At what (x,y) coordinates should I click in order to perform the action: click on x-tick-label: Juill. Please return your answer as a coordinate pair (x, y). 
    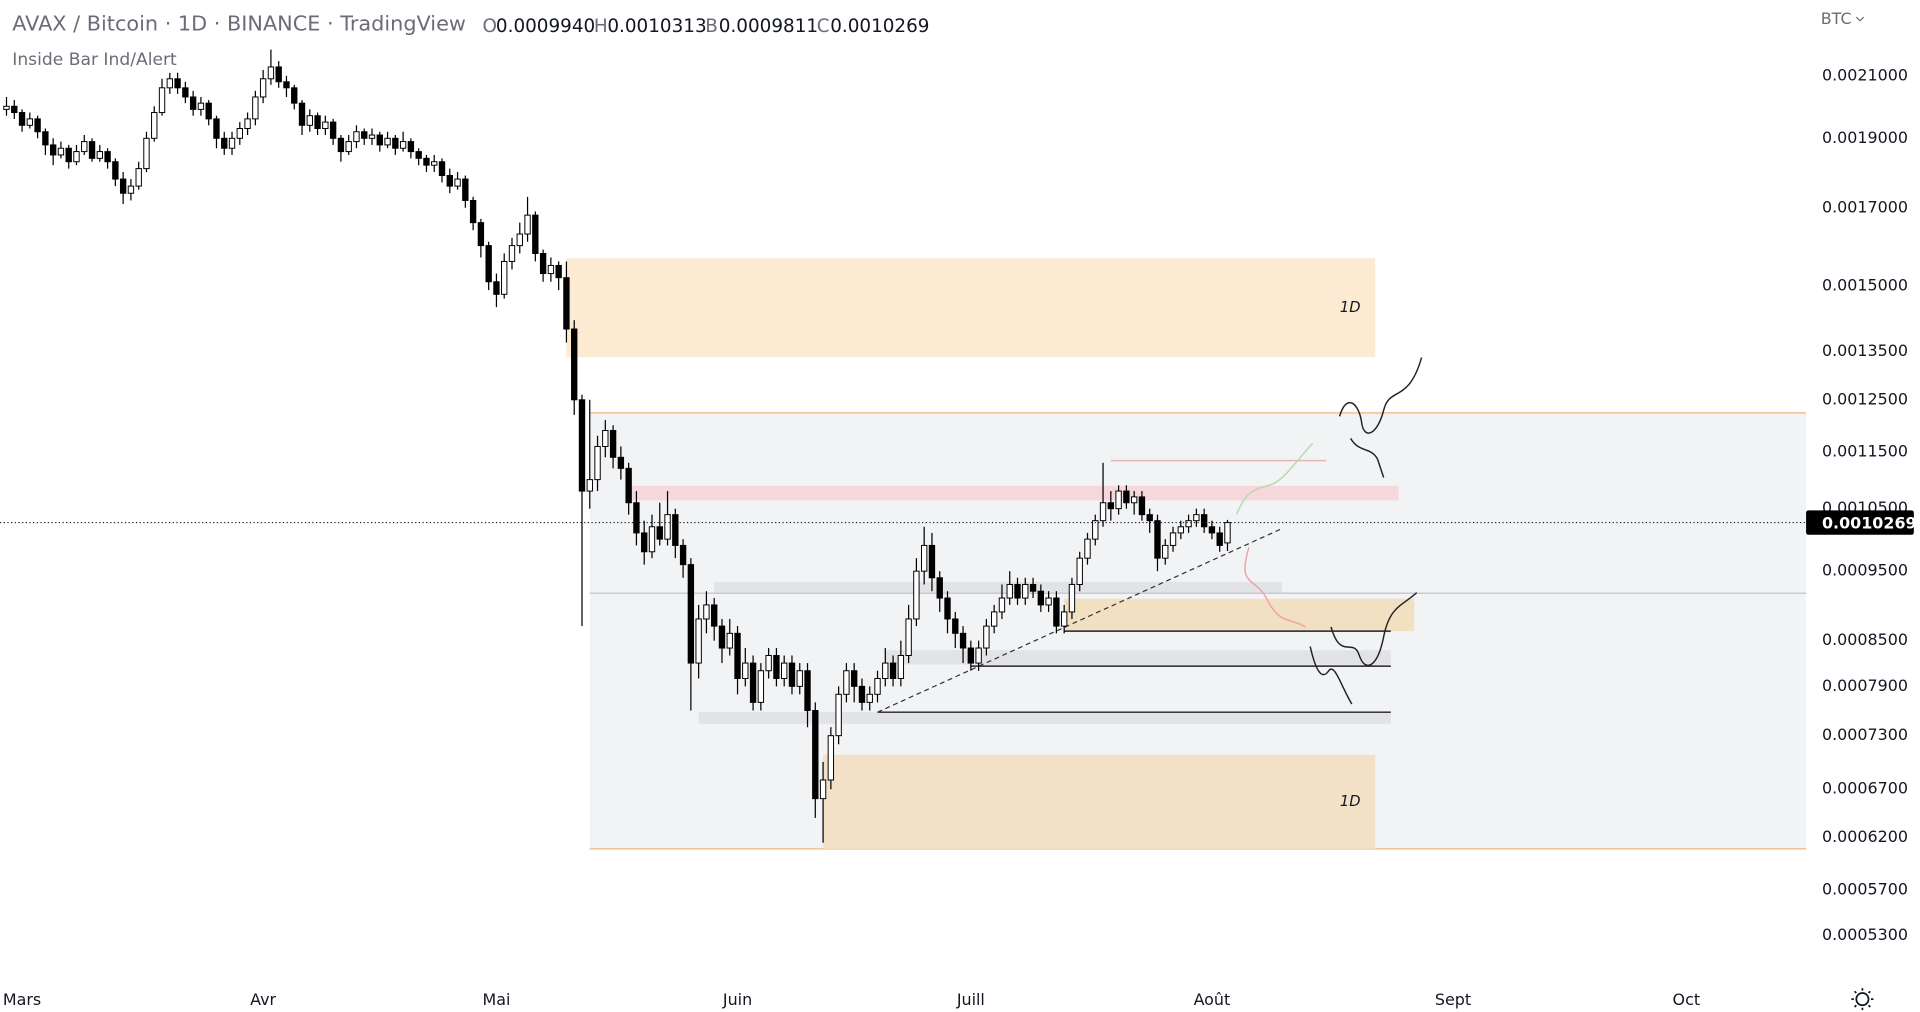
    Looking at the image, I should click on (970, 999).